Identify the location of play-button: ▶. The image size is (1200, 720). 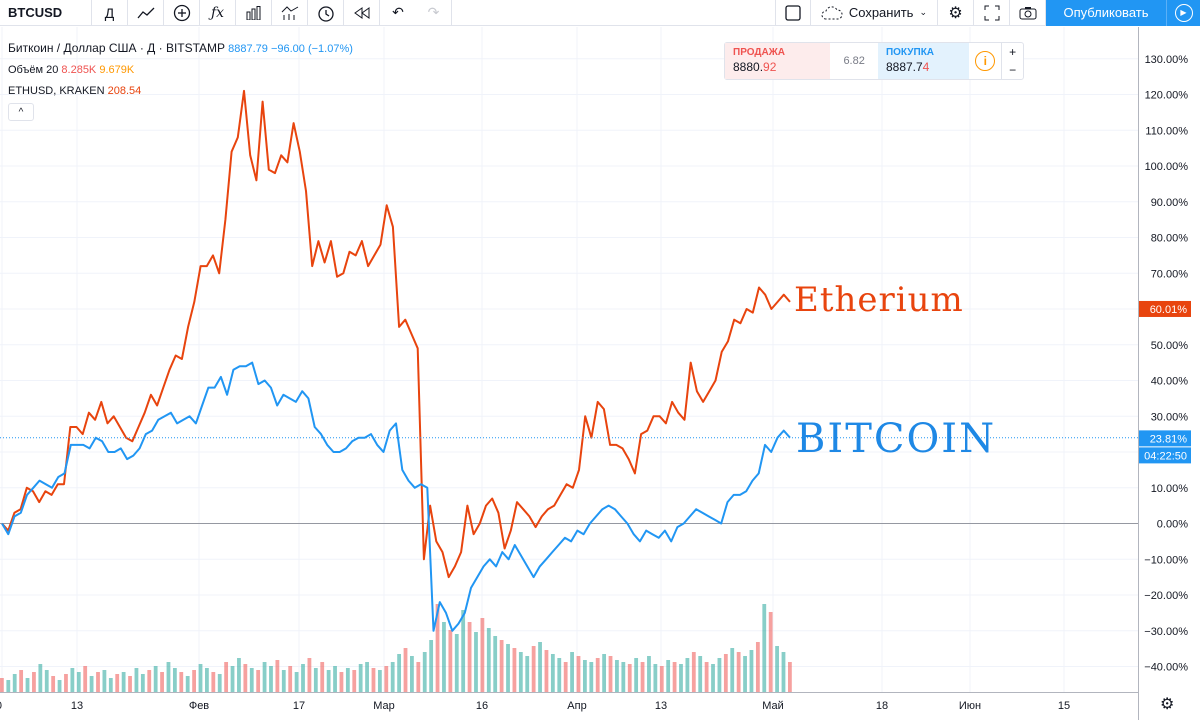
(1183, 13).